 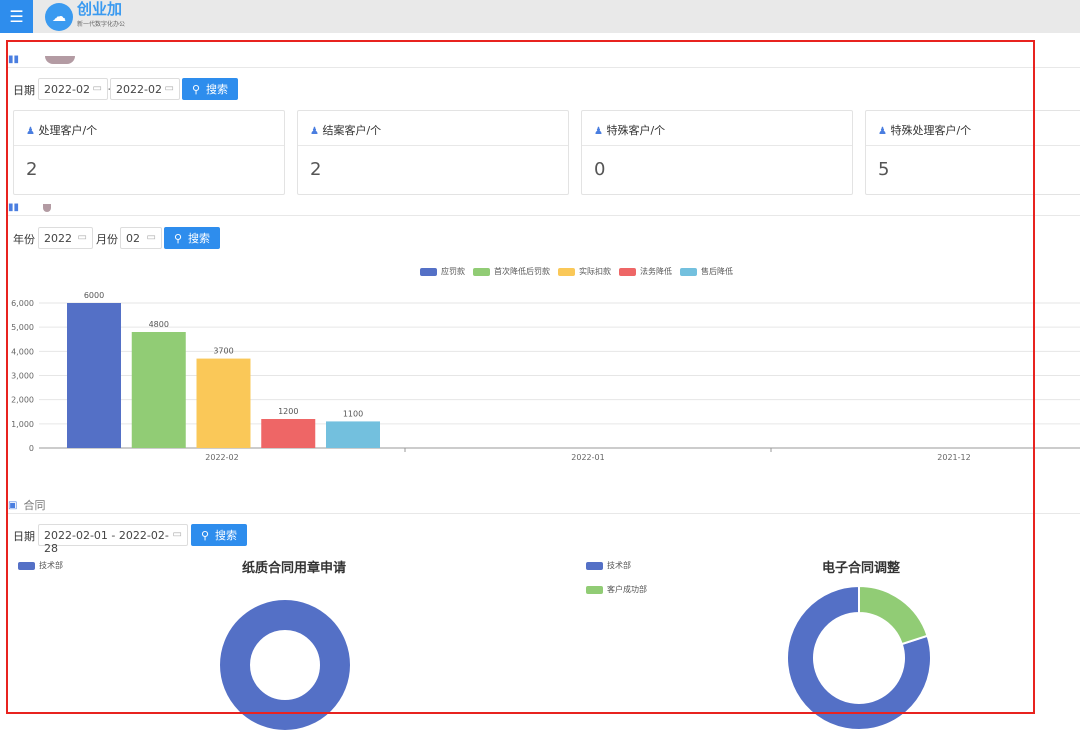 What do you see at coordinates (100, 9) in the screenshot?
I see `logo-name: 创业加` at bounding box center [100, 9].